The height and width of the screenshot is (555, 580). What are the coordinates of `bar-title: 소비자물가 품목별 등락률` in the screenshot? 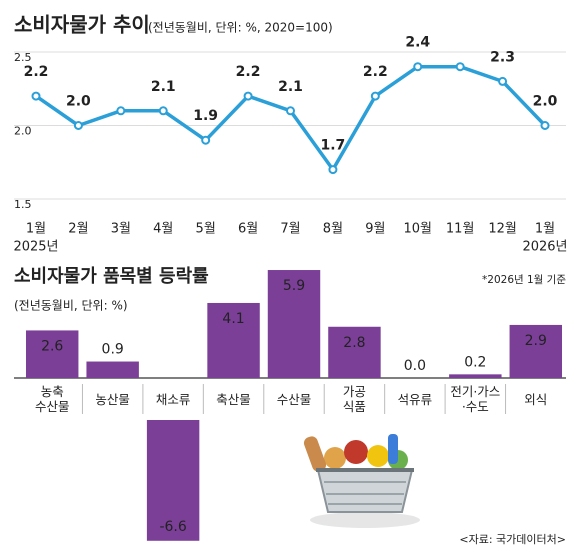 It's located at (111, 276).